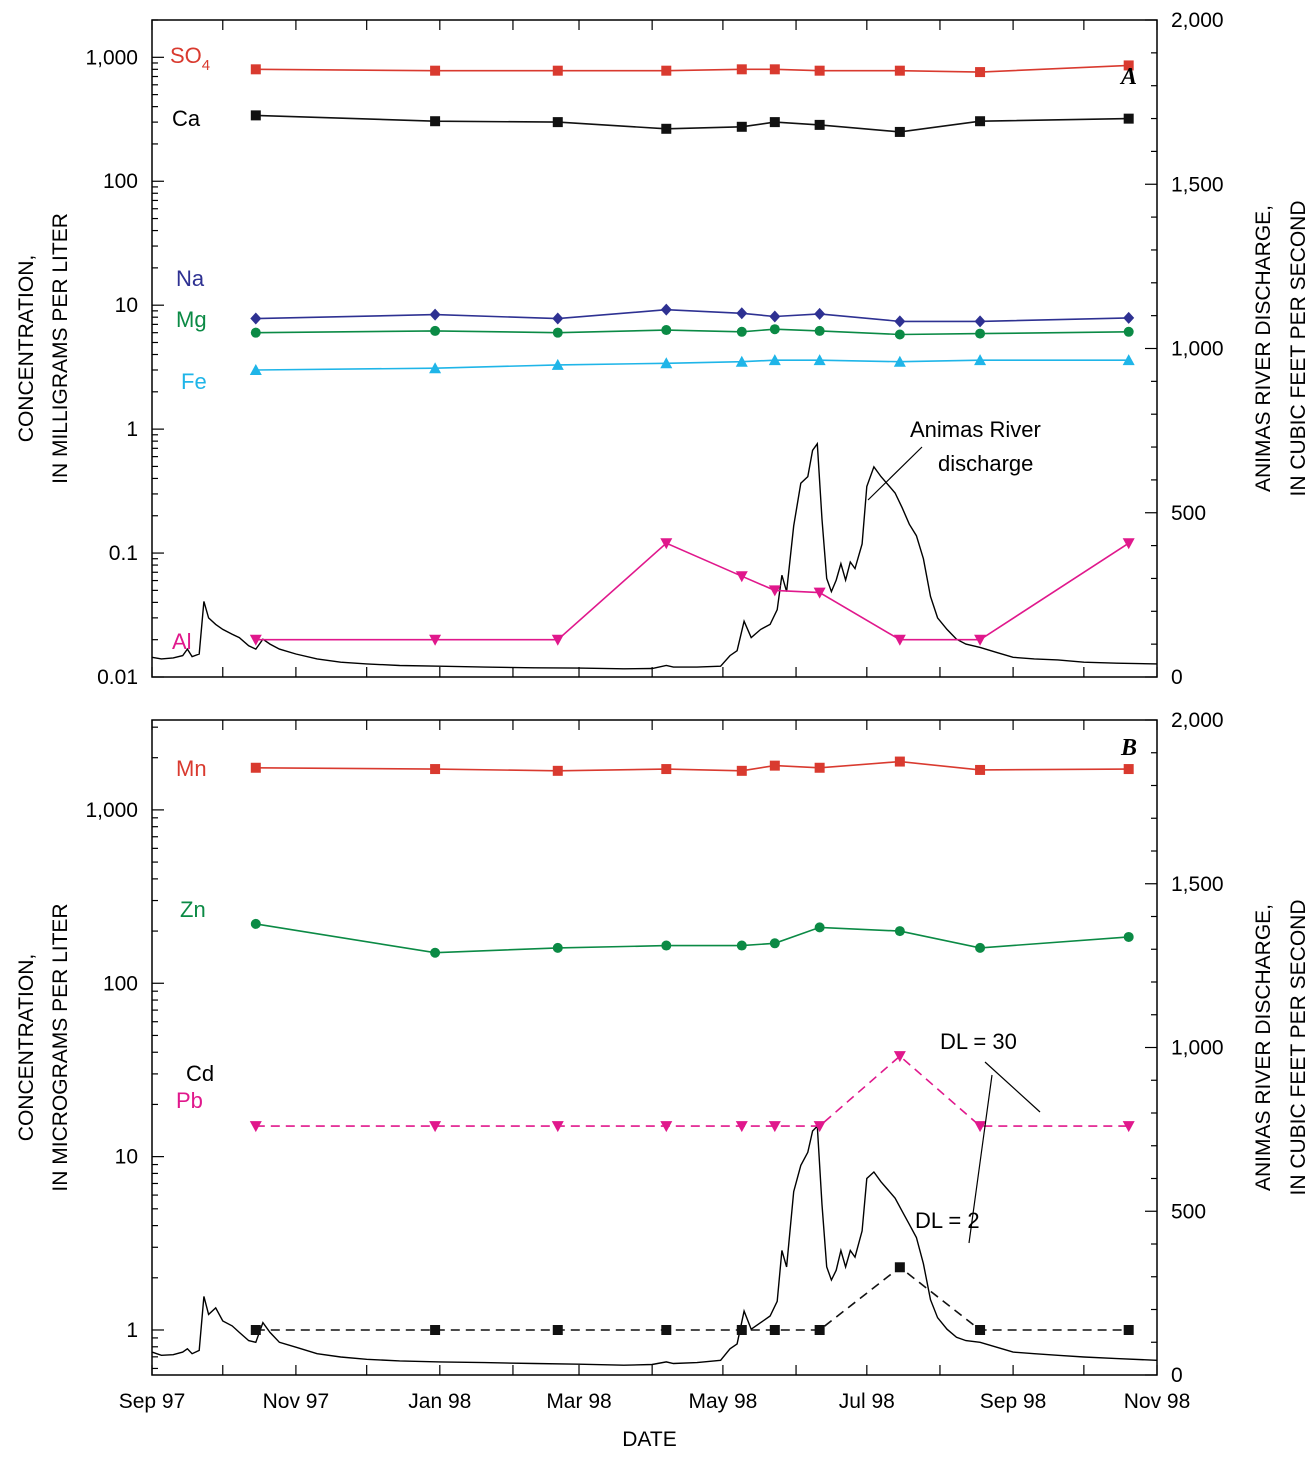 Image resolution: width=1311 pixels, height=1458 pixels. What do you see at coordinates (191, 319) in the screenshot?
I see `series-label: Mg` at bounding box center [191, 319].